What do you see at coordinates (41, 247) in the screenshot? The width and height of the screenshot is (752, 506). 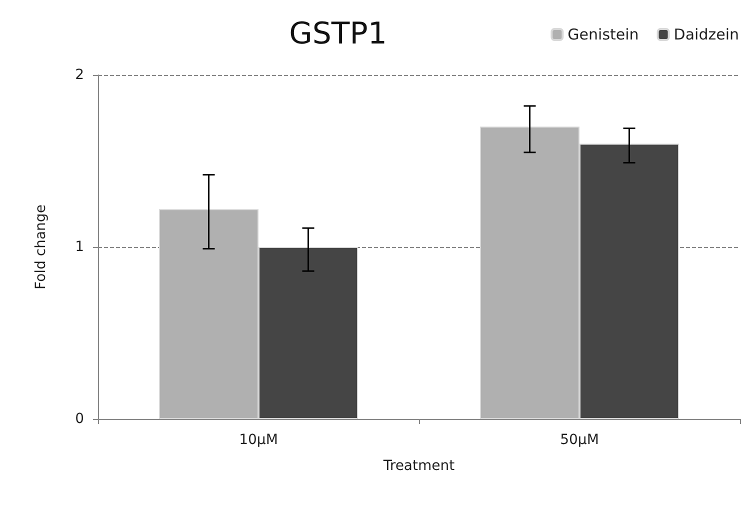 I see `y-axis-title: Fold change` at bounding box center [41, 247].